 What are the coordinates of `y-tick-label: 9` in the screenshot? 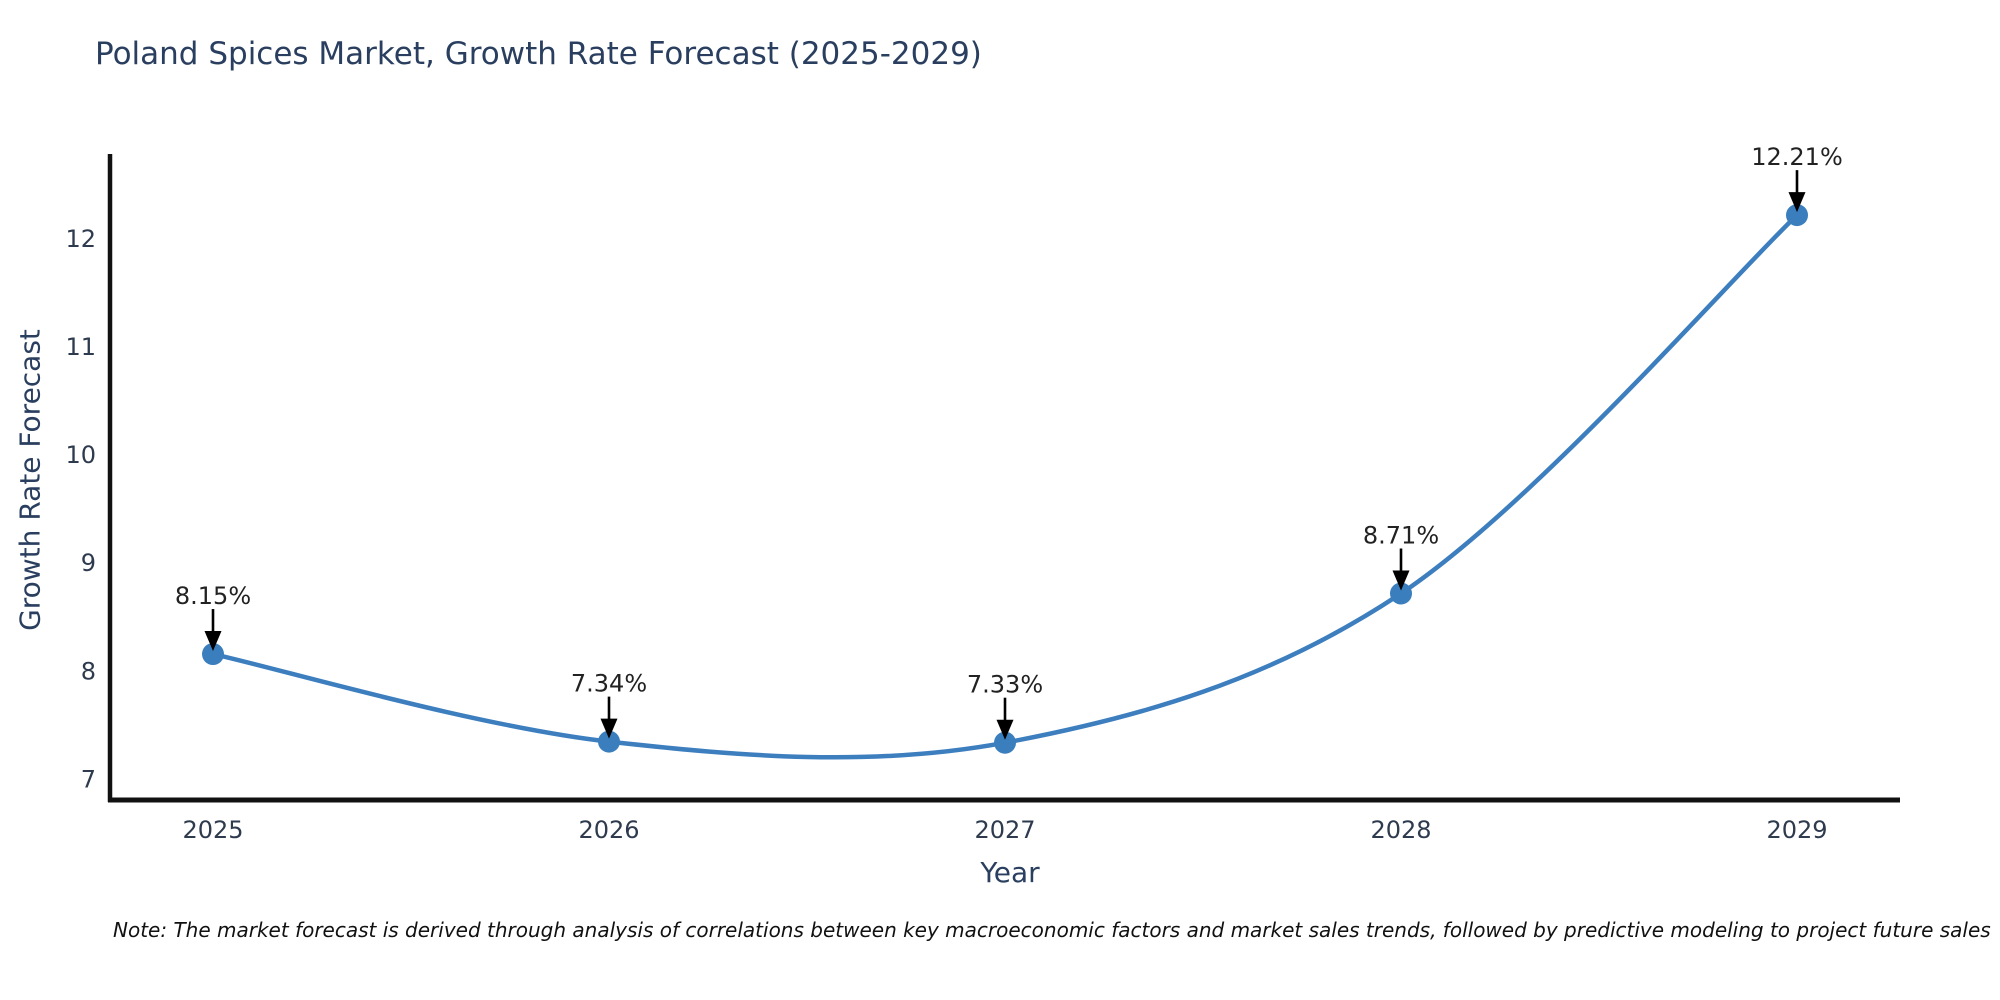 It's located at (88, 563).